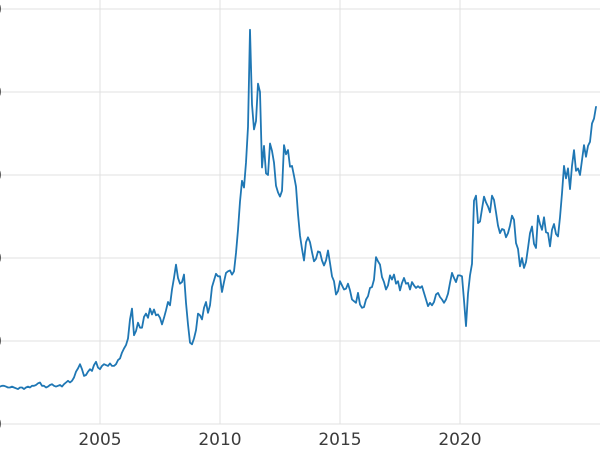 Image resolution: width=600 pixels, height=450 pixels. What do you see at coordinates (1, 342) in the screenshot?
I see `y-tick-label: 10` at bounding box center [1, 342].